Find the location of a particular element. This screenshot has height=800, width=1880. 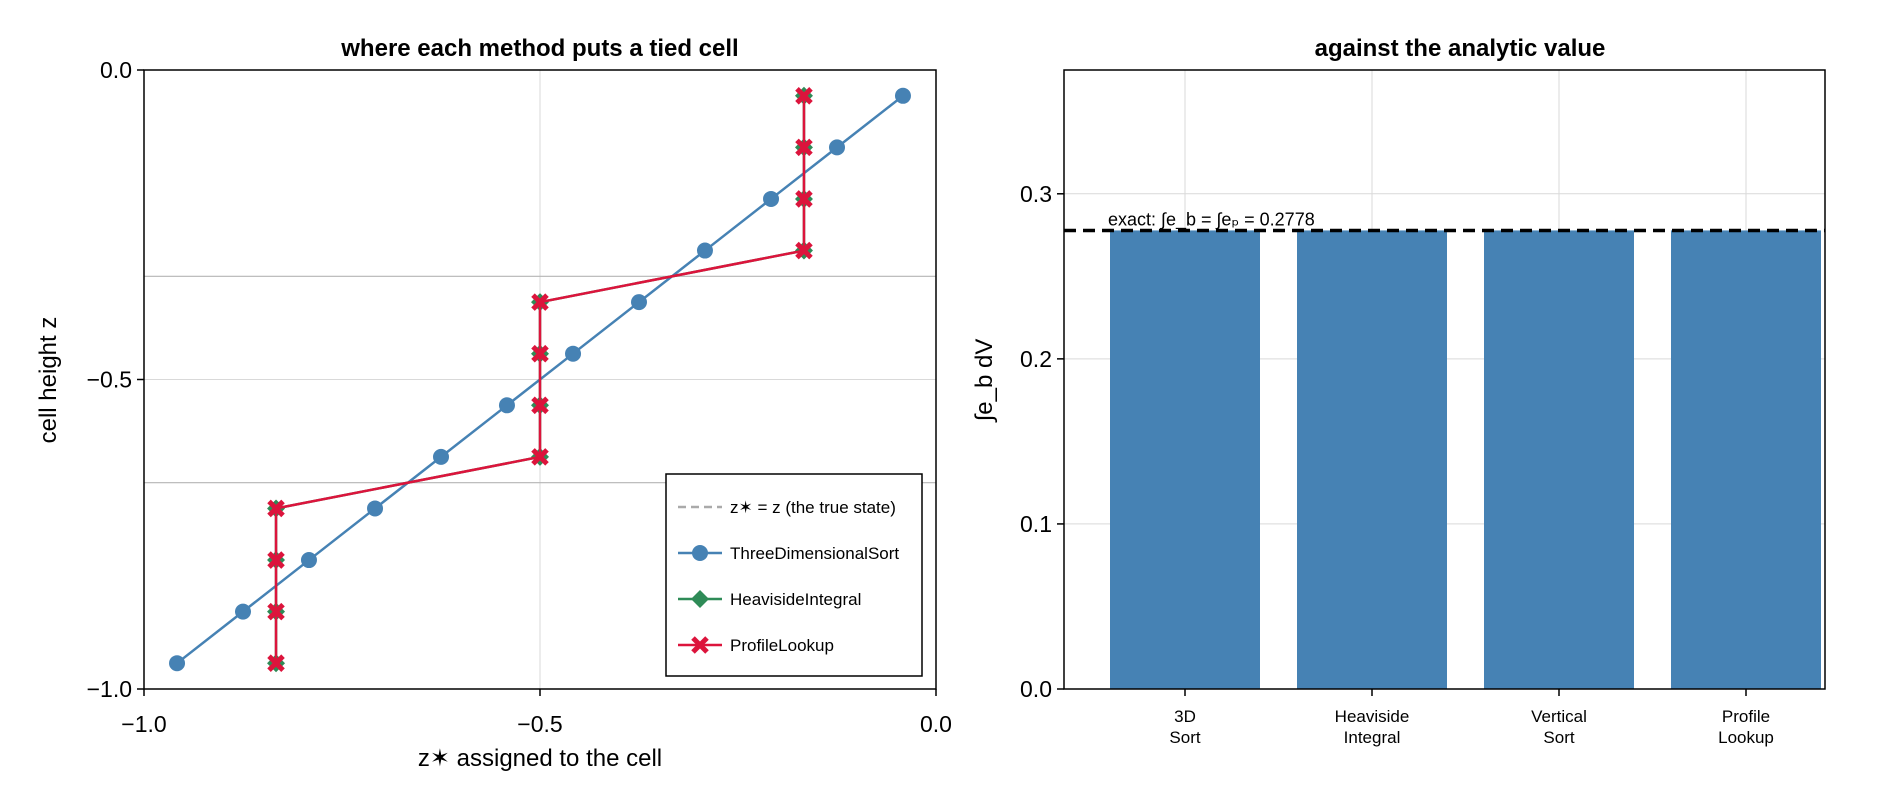

right-y-tick-label: 0.1 is located at coordinates (1036, 524).